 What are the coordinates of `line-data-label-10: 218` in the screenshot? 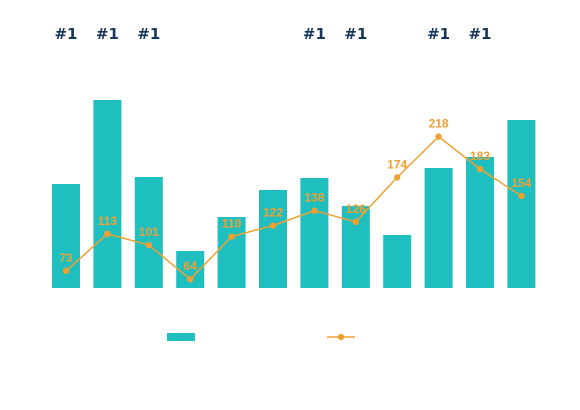 It's located at (439, 124).